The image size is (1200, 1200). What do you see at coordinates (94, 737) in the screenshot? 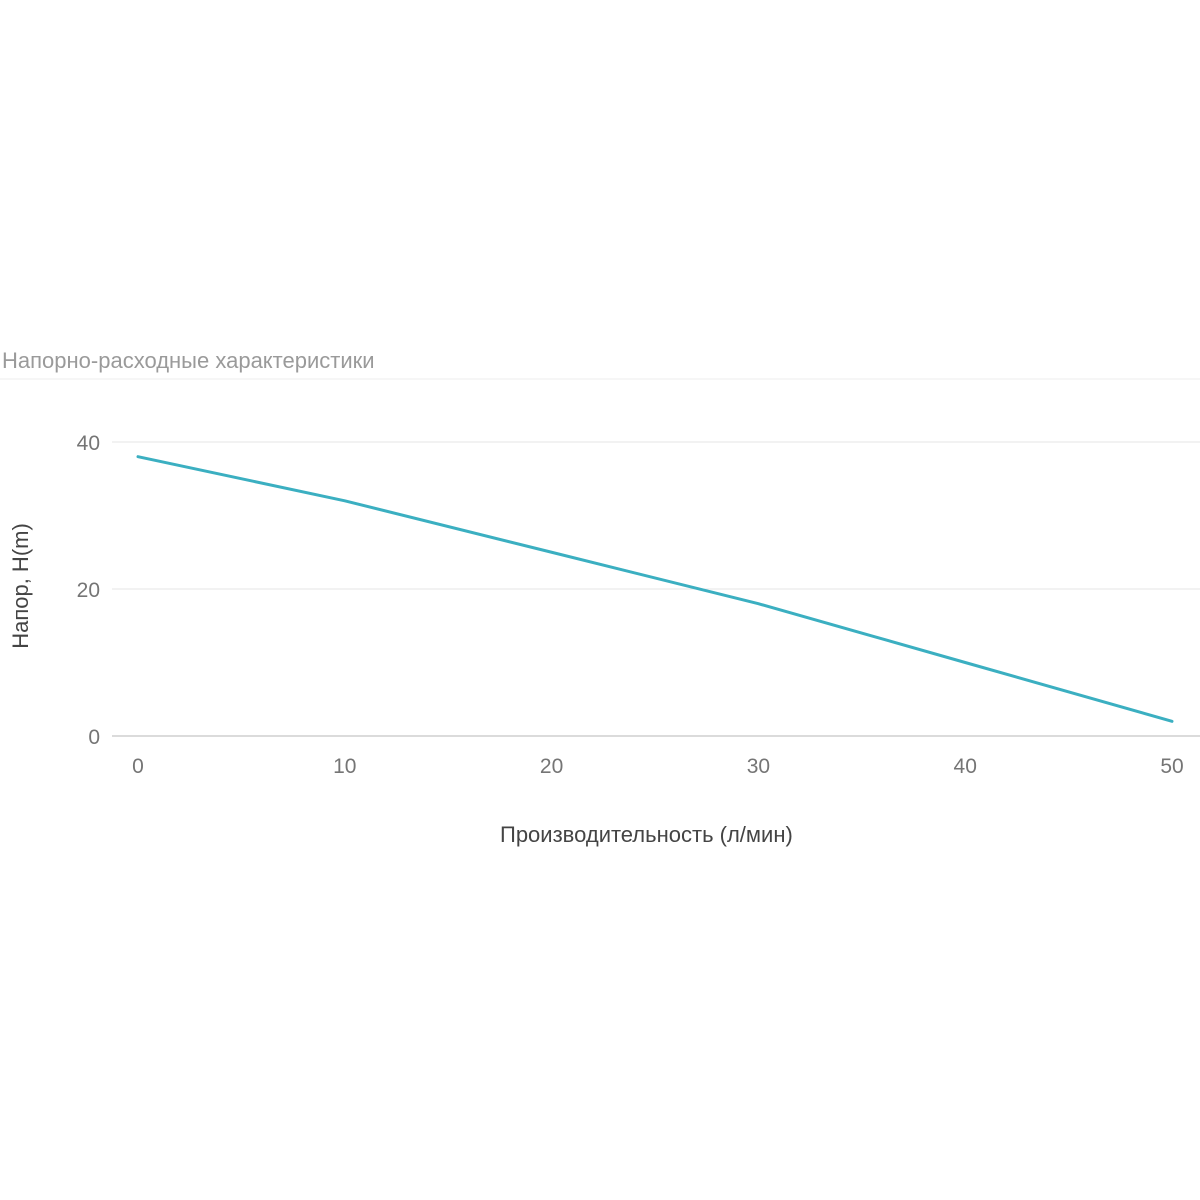
I see `y-tick-label-0: 0` at bounding box center [94, 737].